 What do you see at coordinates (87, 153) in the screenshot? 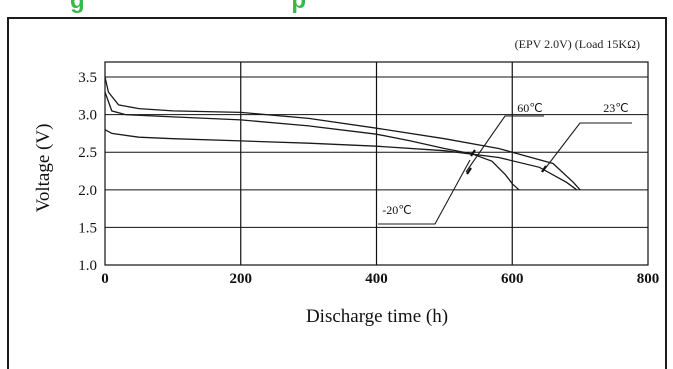
I see `y-tick-label: 2.5` at bounding box center [87, 153].